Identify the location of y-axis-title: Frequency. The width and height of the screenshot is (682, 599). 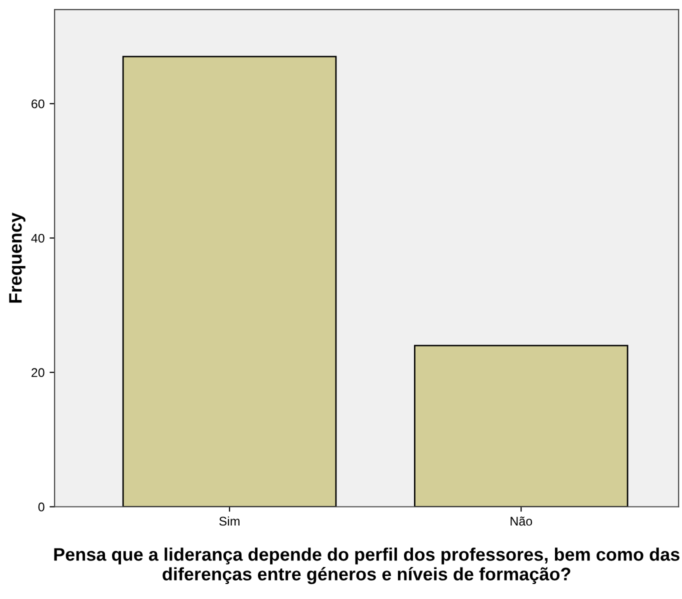
(17, 257).